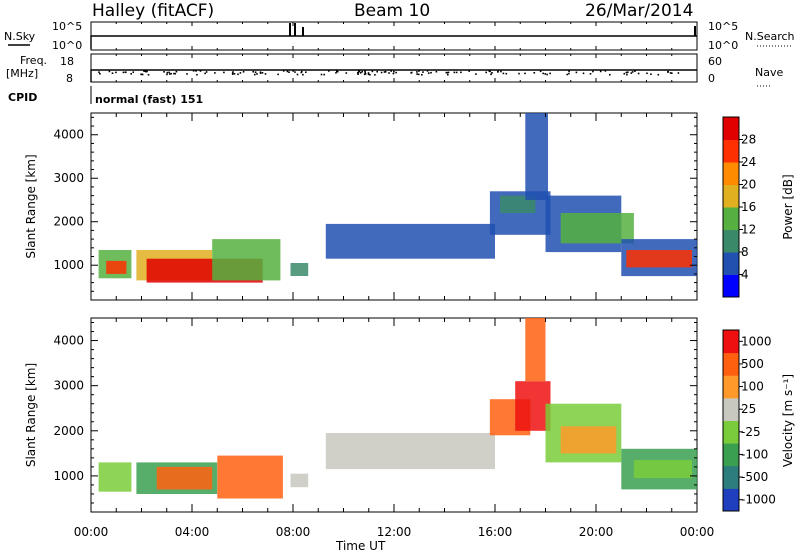  I want to click on colorbar-tick-label: 16, so click(748, 207).